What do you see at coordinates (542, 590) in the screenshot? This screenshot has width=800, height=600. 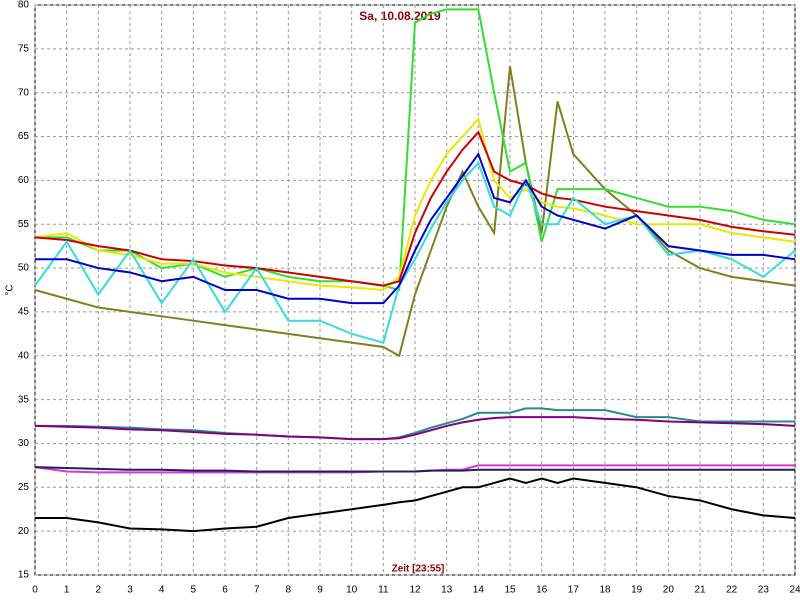 I see `x-tick-label: 16` at bounding box center [542, 590].